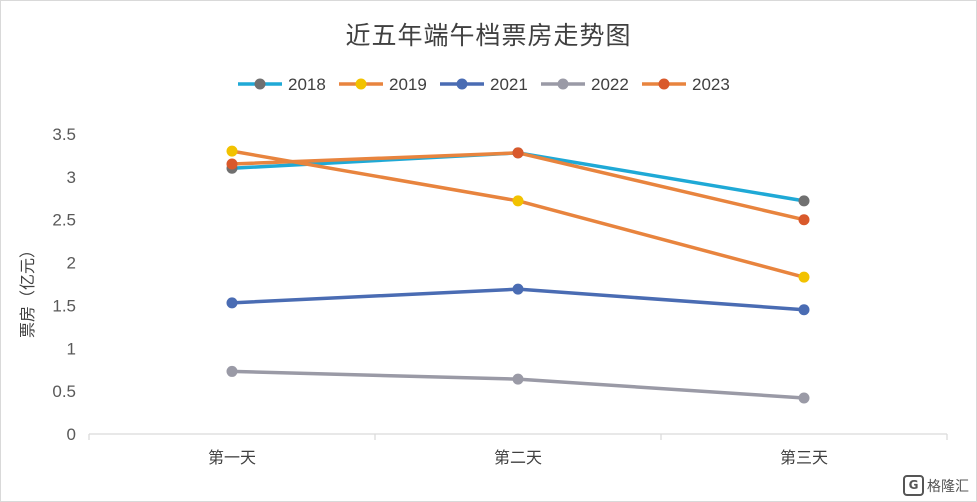 The width and height of the screenshot is (977, 502). Describe the element at coordinates (71, 348) in the screenshot. I see `y-tick-label: 1` at that location.